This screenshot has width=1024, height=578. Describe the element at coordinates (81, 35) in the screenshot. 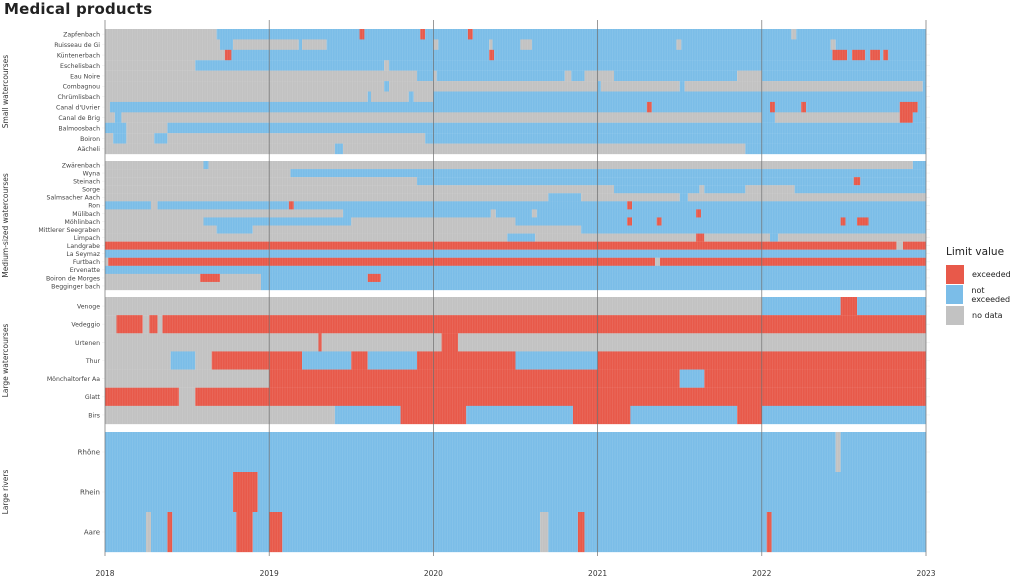

I see `row-label: Zapfenbach` at that location.